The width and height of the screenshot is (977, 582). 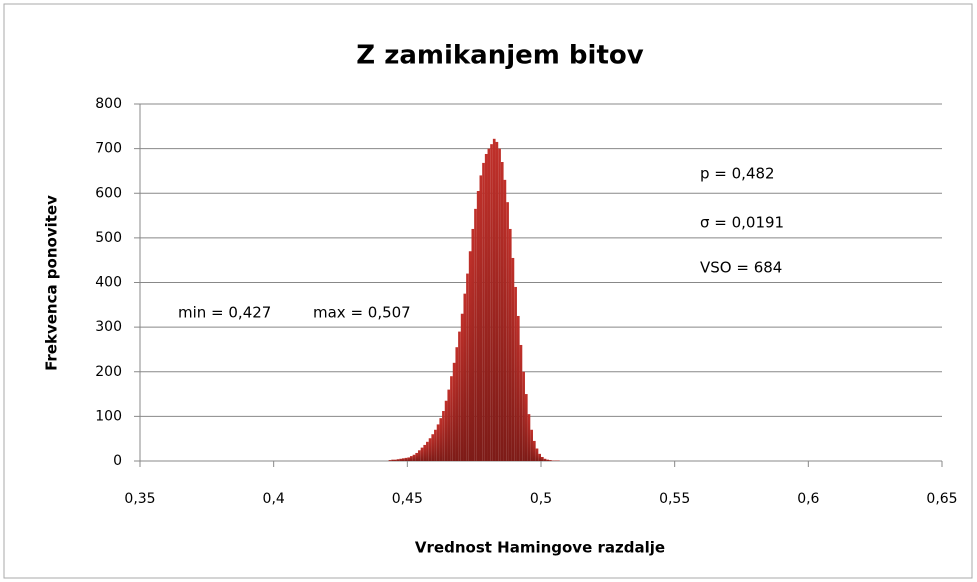 What do you see at coordinates (108, 193) in the screenshot?
I see `y-tick-label: 600` at bounding box center [108, 193].